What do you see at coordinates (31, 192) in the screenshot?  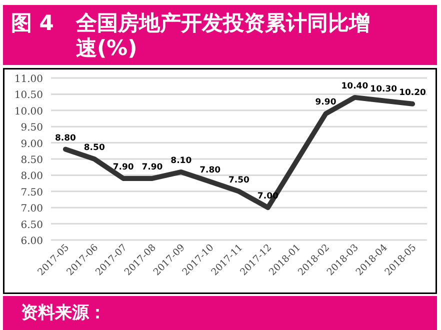 I see `y-tick-label: 7.50` at bounding box center [31, 192].